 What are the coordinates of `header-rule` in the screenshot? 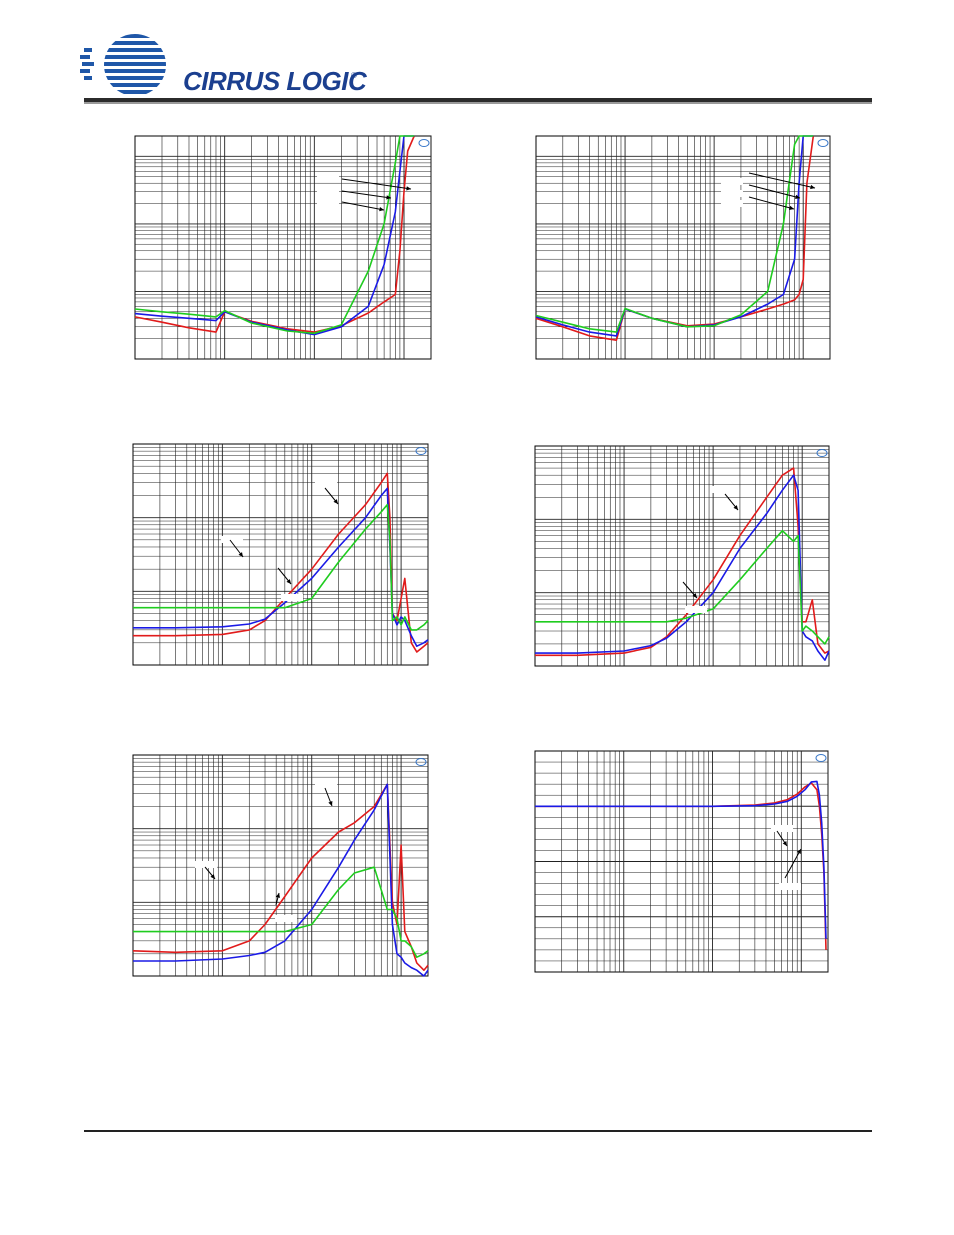 It's located at (478, 100).